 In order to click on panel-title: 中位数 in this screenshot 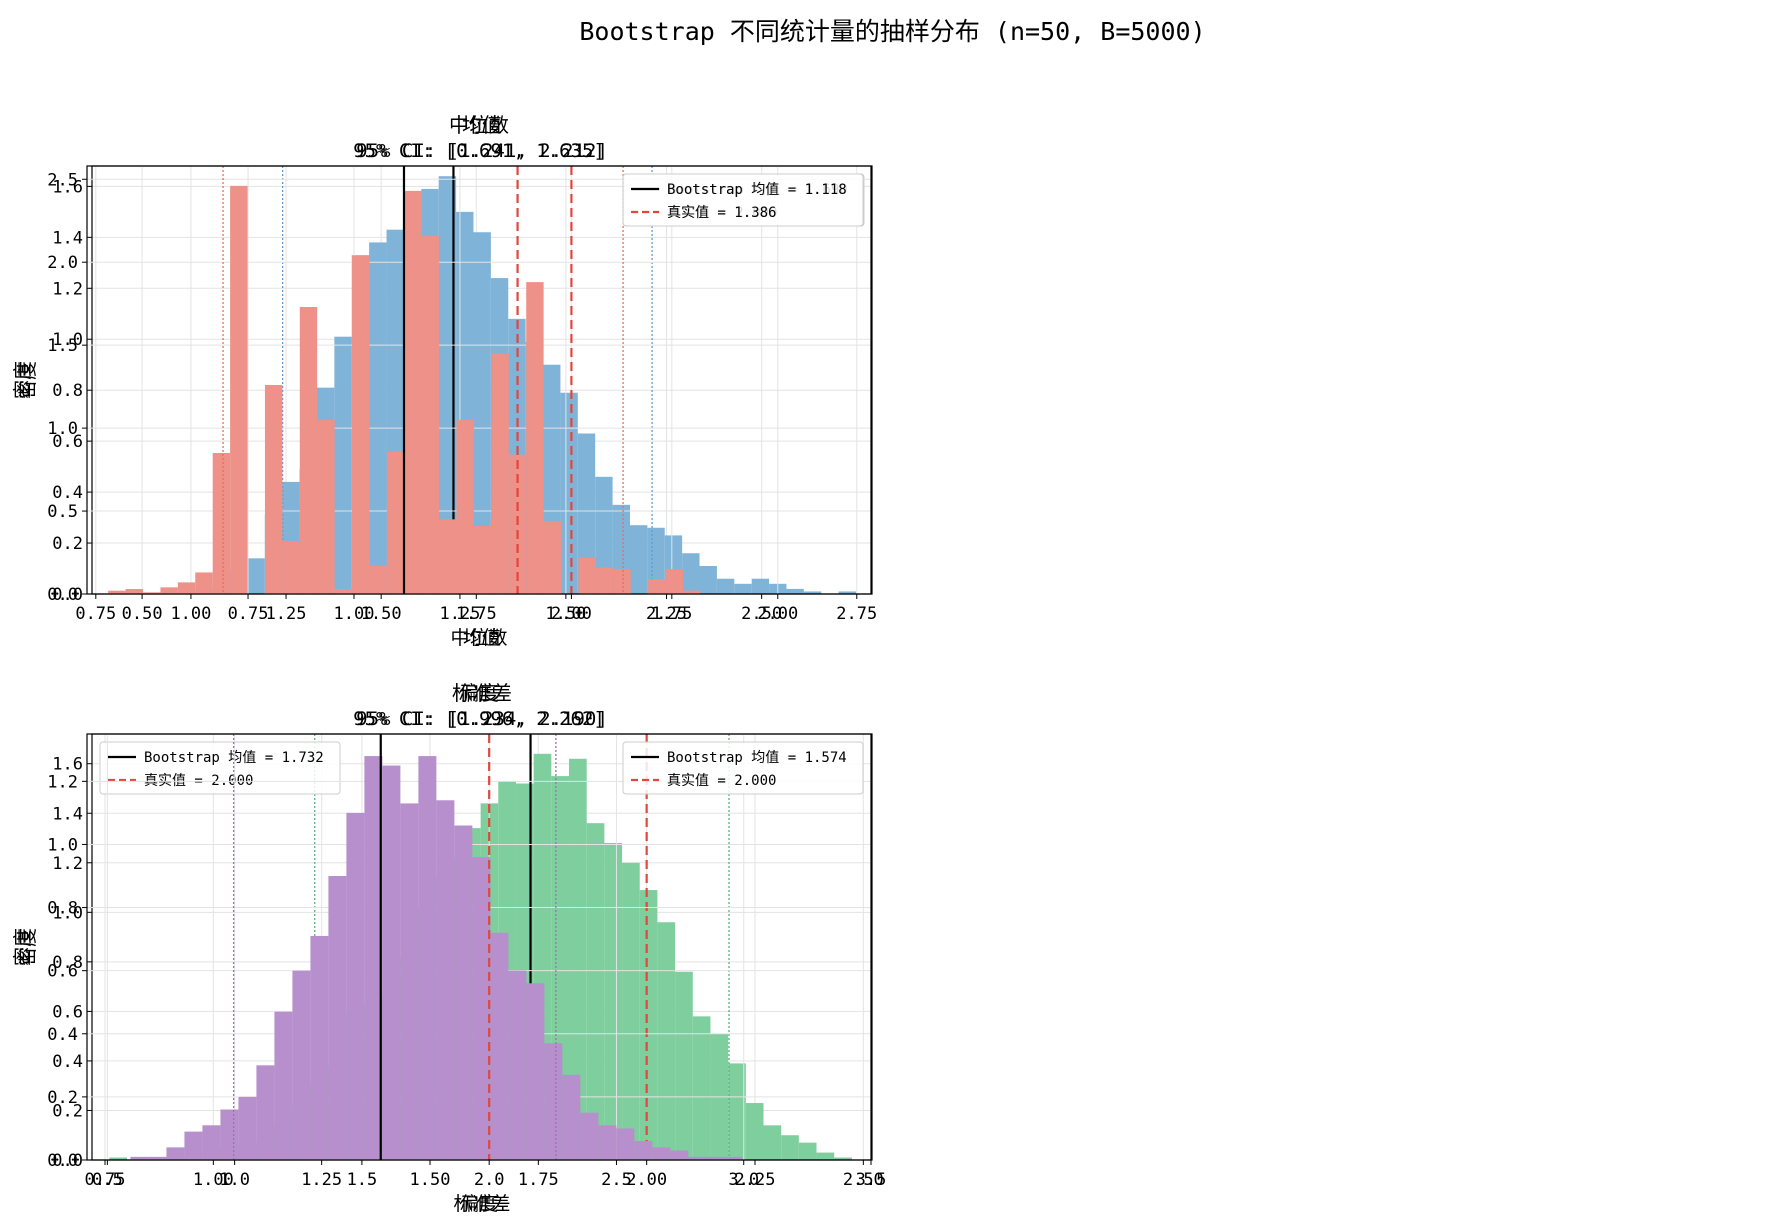, I will do `click(479, 125)`.